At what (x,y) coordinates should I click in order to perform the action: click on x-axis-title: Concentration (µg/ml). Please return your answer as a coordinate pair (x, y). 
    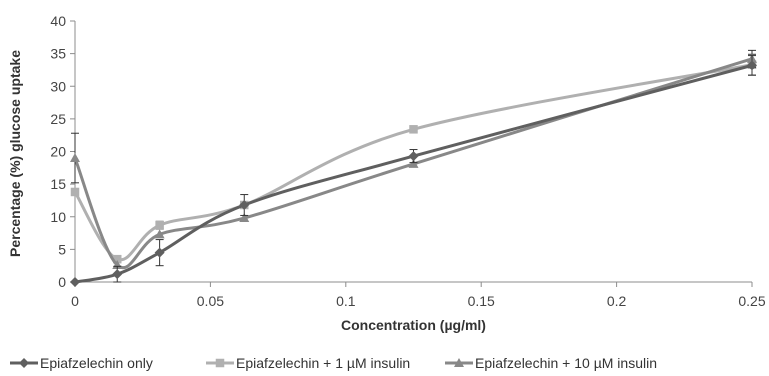
    Looking at the image, I should click on (413, 325).